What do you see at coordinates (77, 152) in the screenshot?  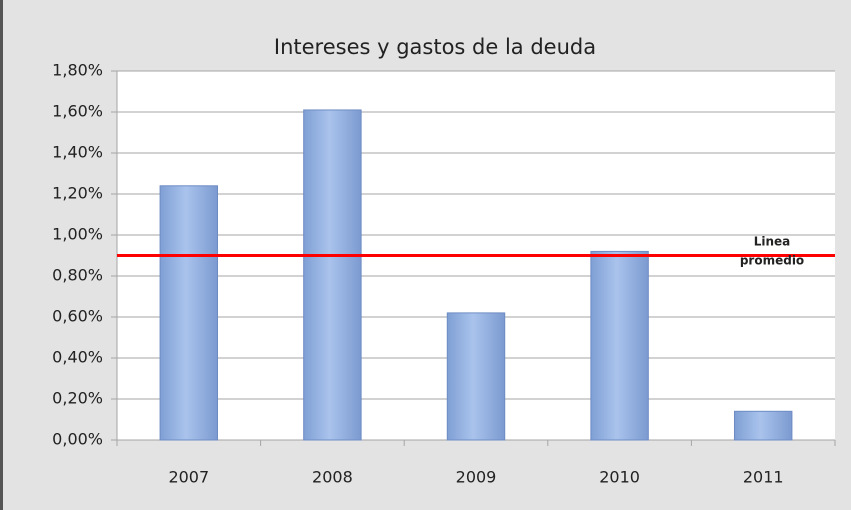 I see `y-tick-label: 1,40%` at bounding box center [77, 152].